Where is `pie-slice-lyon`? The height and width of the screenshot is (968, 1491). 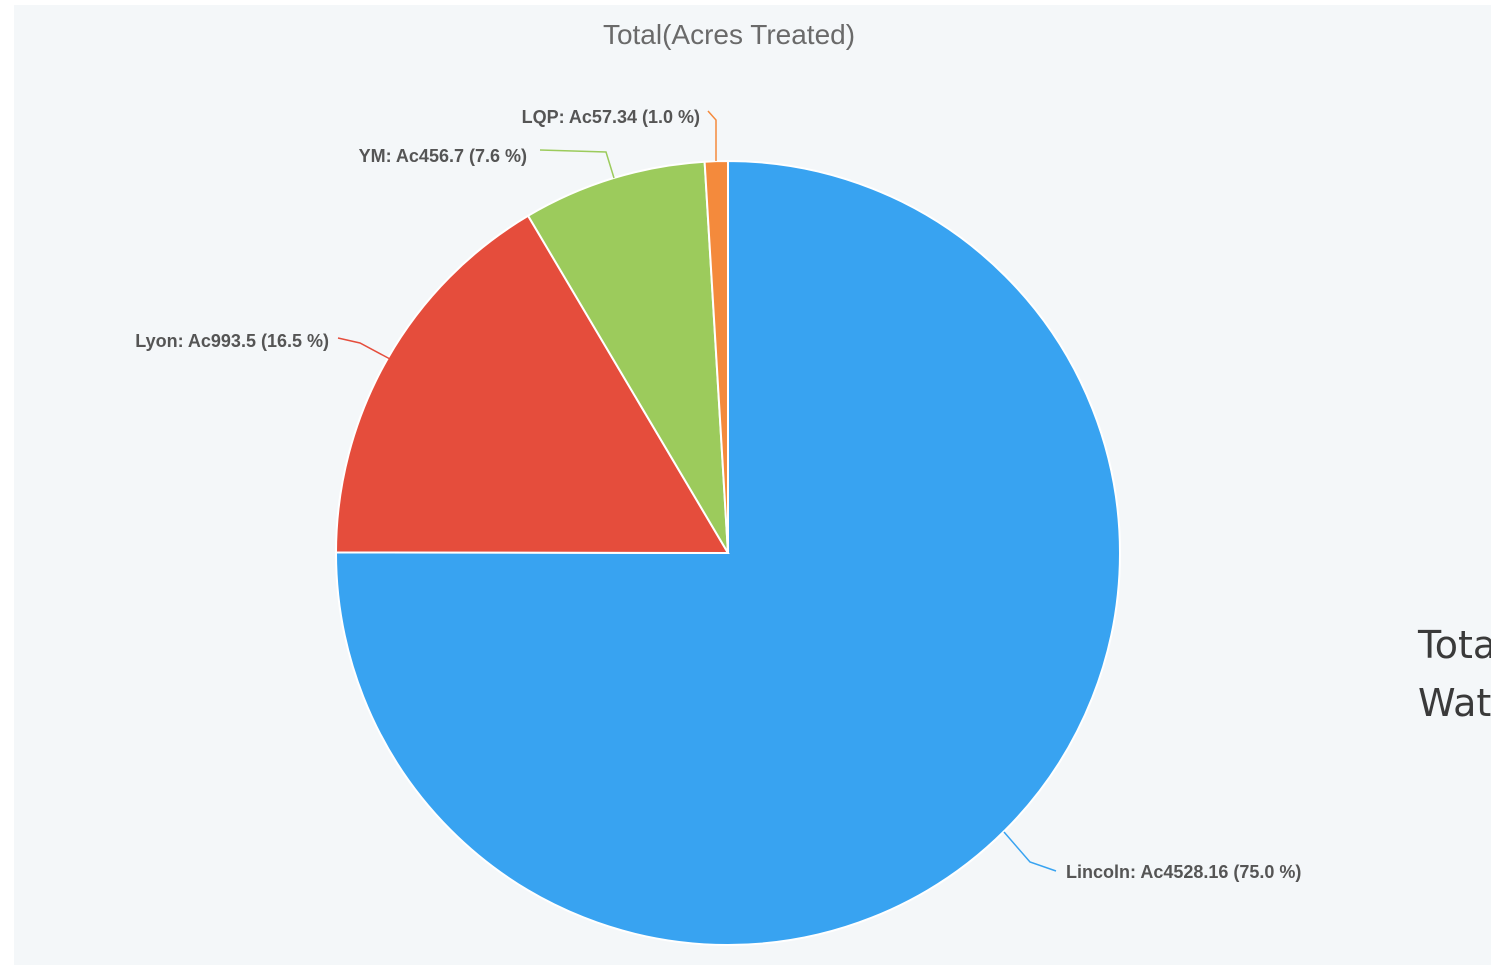
pie-slice-lyon is located at coordinates (532, 384).